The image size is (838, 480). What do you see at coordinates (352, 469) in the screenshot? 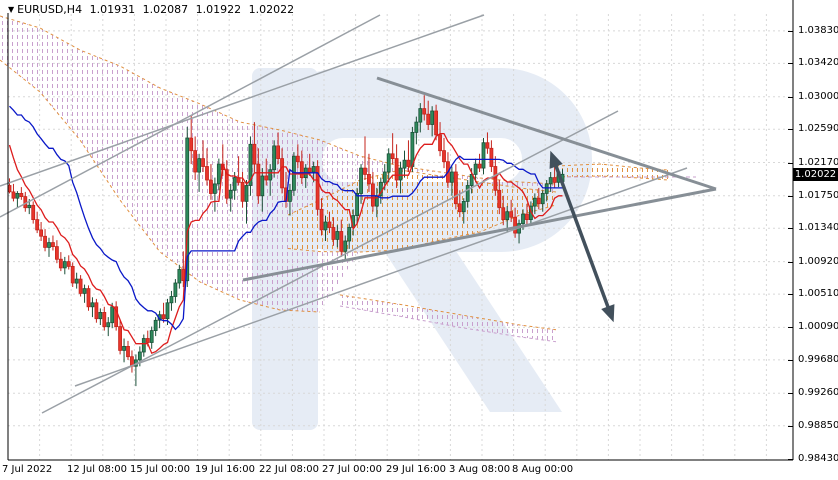
I see `time-axis-label: 27 Jul 00:00` at bounding box center [352, 469].